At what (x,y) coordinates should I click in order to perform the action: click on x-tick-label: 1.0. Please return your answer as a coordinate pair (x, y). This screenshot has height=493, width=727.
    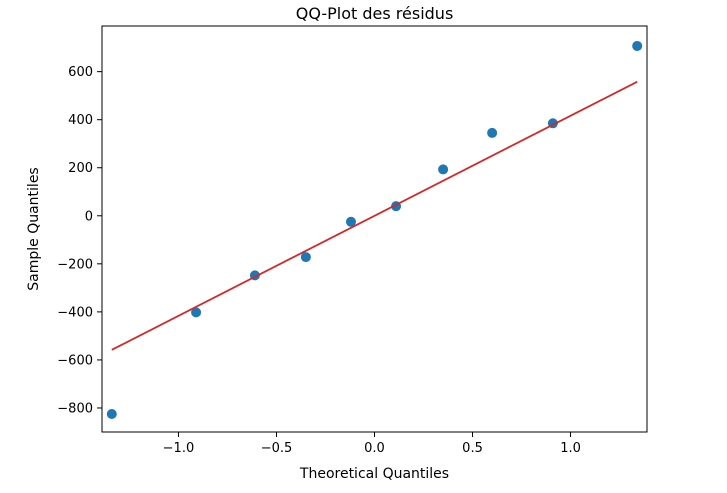
    Looking at the image, I should click on (570, 448).